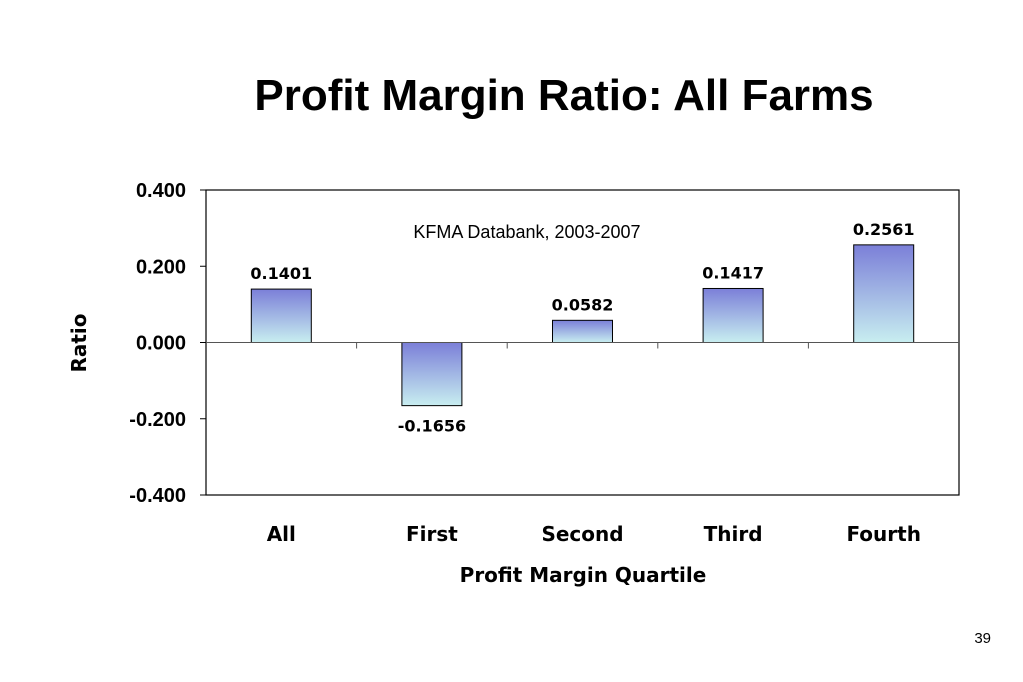 Image resolution: width=1023 pixels, height=682 pixels. I want to click on y-axis: 0.400 0.200 0.000 -0.200 -0.400, so click(167, 343).